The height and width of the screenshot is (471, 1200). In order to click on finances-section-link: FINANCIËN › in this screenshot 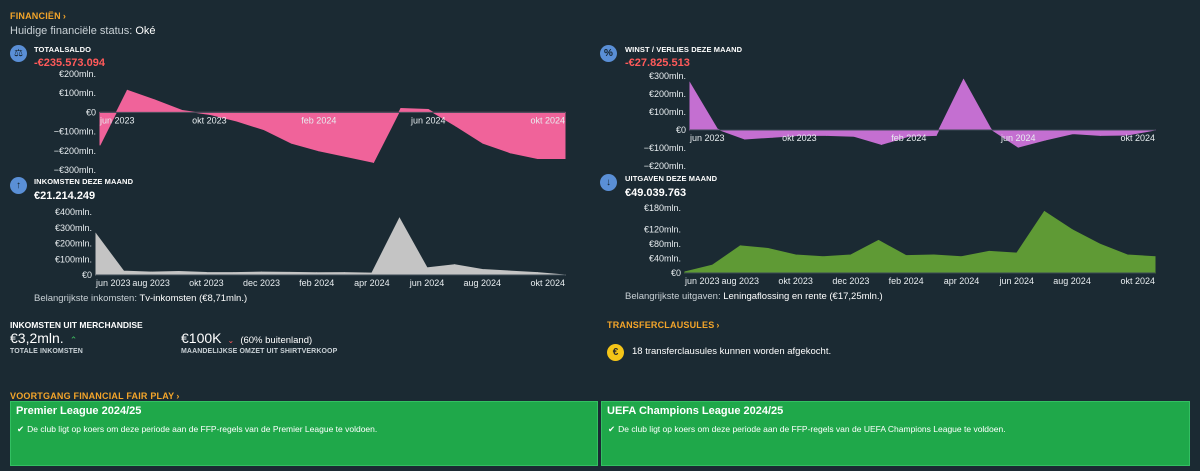, I will do `click(38, 16)`.